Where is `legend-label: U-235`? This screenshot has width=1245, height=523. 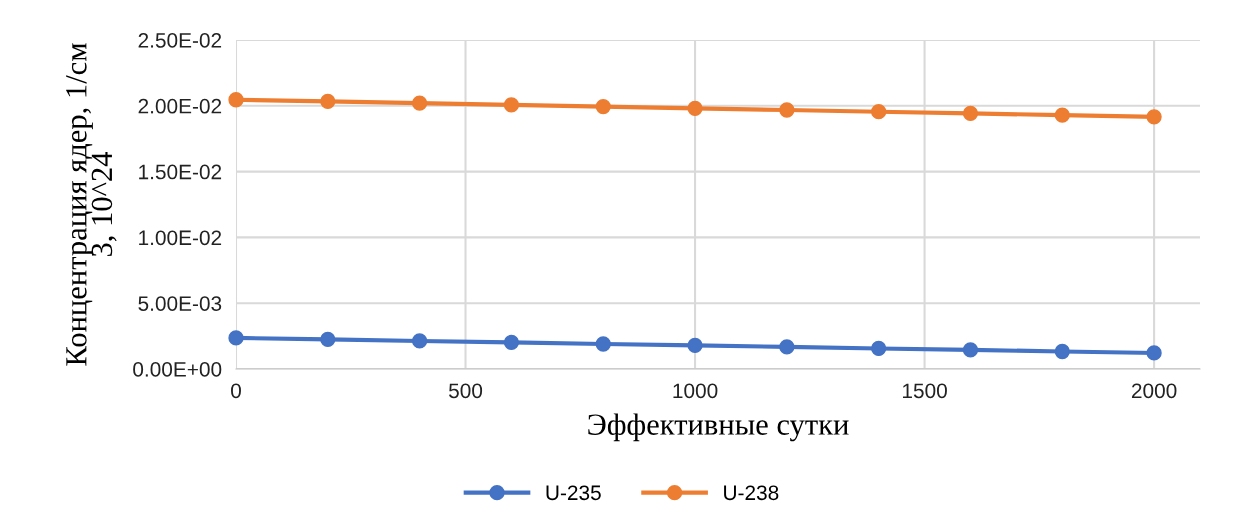
legend-label: U-235 is located at coordinates (573, 493).